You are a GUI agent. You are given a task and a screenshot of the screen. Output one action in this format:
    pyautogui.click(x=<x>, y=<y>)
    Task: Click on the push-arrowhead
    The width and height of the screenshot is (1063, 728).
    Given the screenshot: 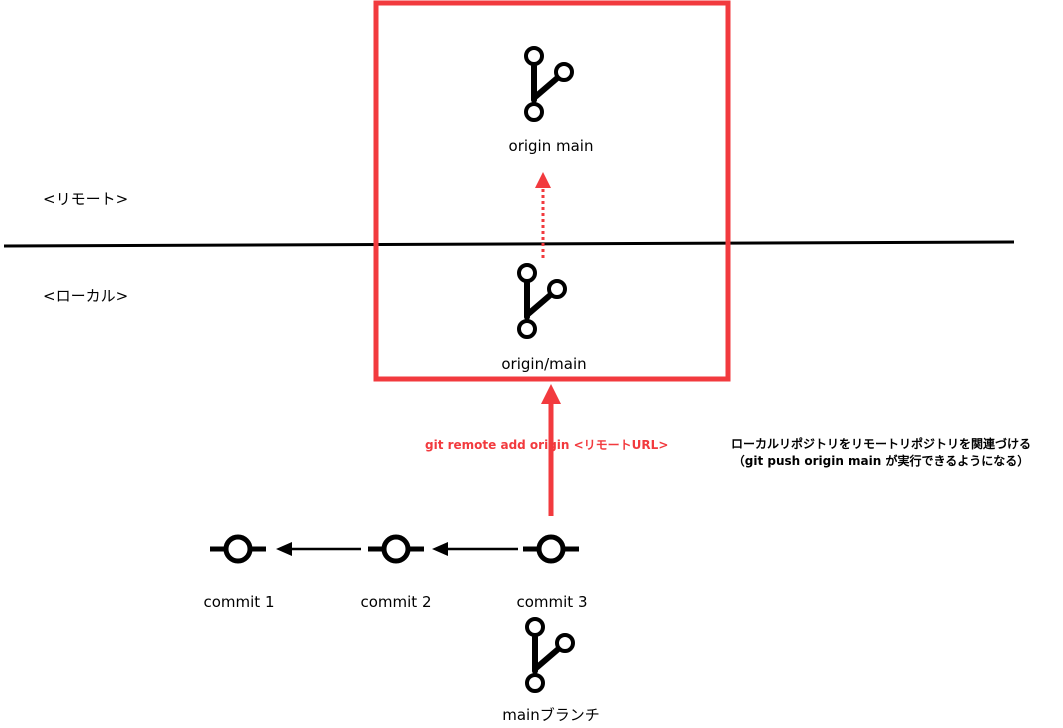 What is the action you would take?
    pyautogui.click(x=543, y=180)
    